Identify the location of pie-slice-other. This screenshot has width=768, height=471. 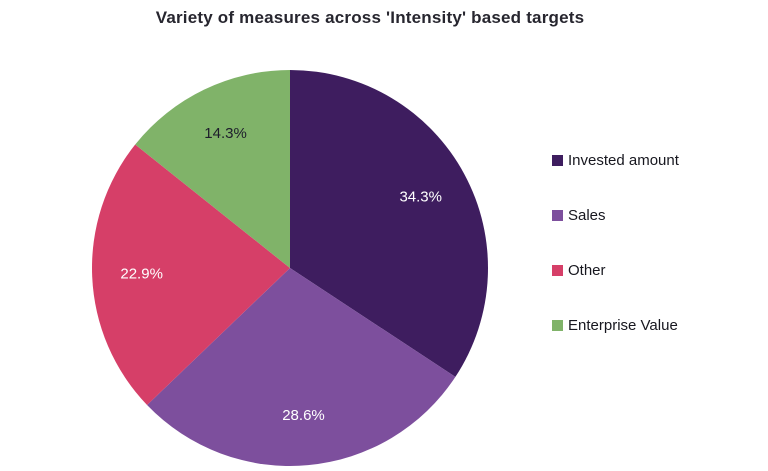
(191, 275).